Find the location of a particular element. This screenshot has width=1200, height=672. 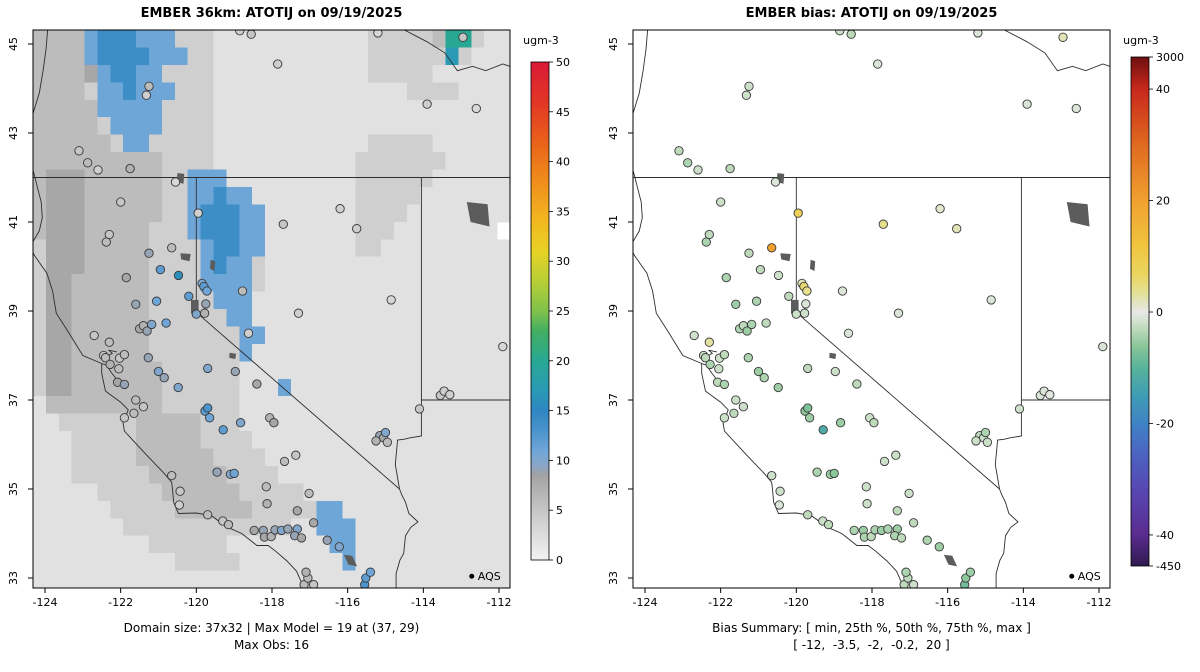

x-axis: -124 -122 -120 -118 -116 -114 -112 is located at coordinates (872, 598).